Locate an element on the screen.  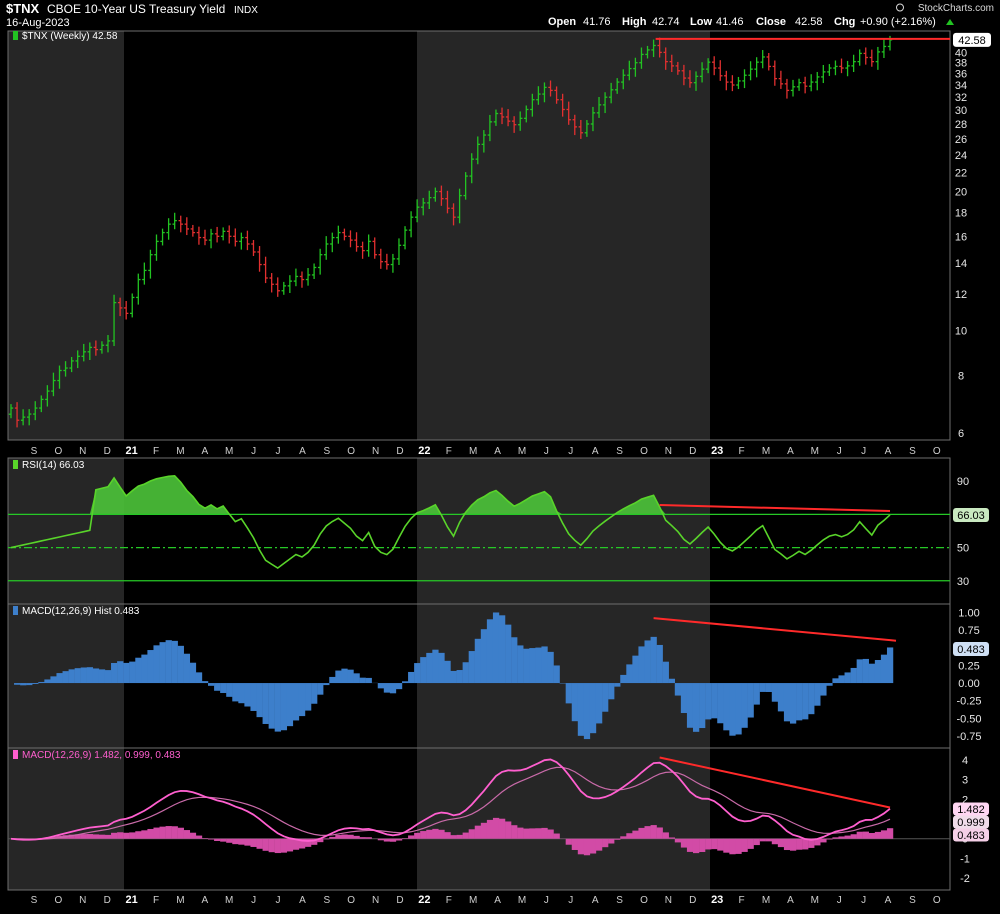
exchange: INDX is located at coordinates (246, 10).